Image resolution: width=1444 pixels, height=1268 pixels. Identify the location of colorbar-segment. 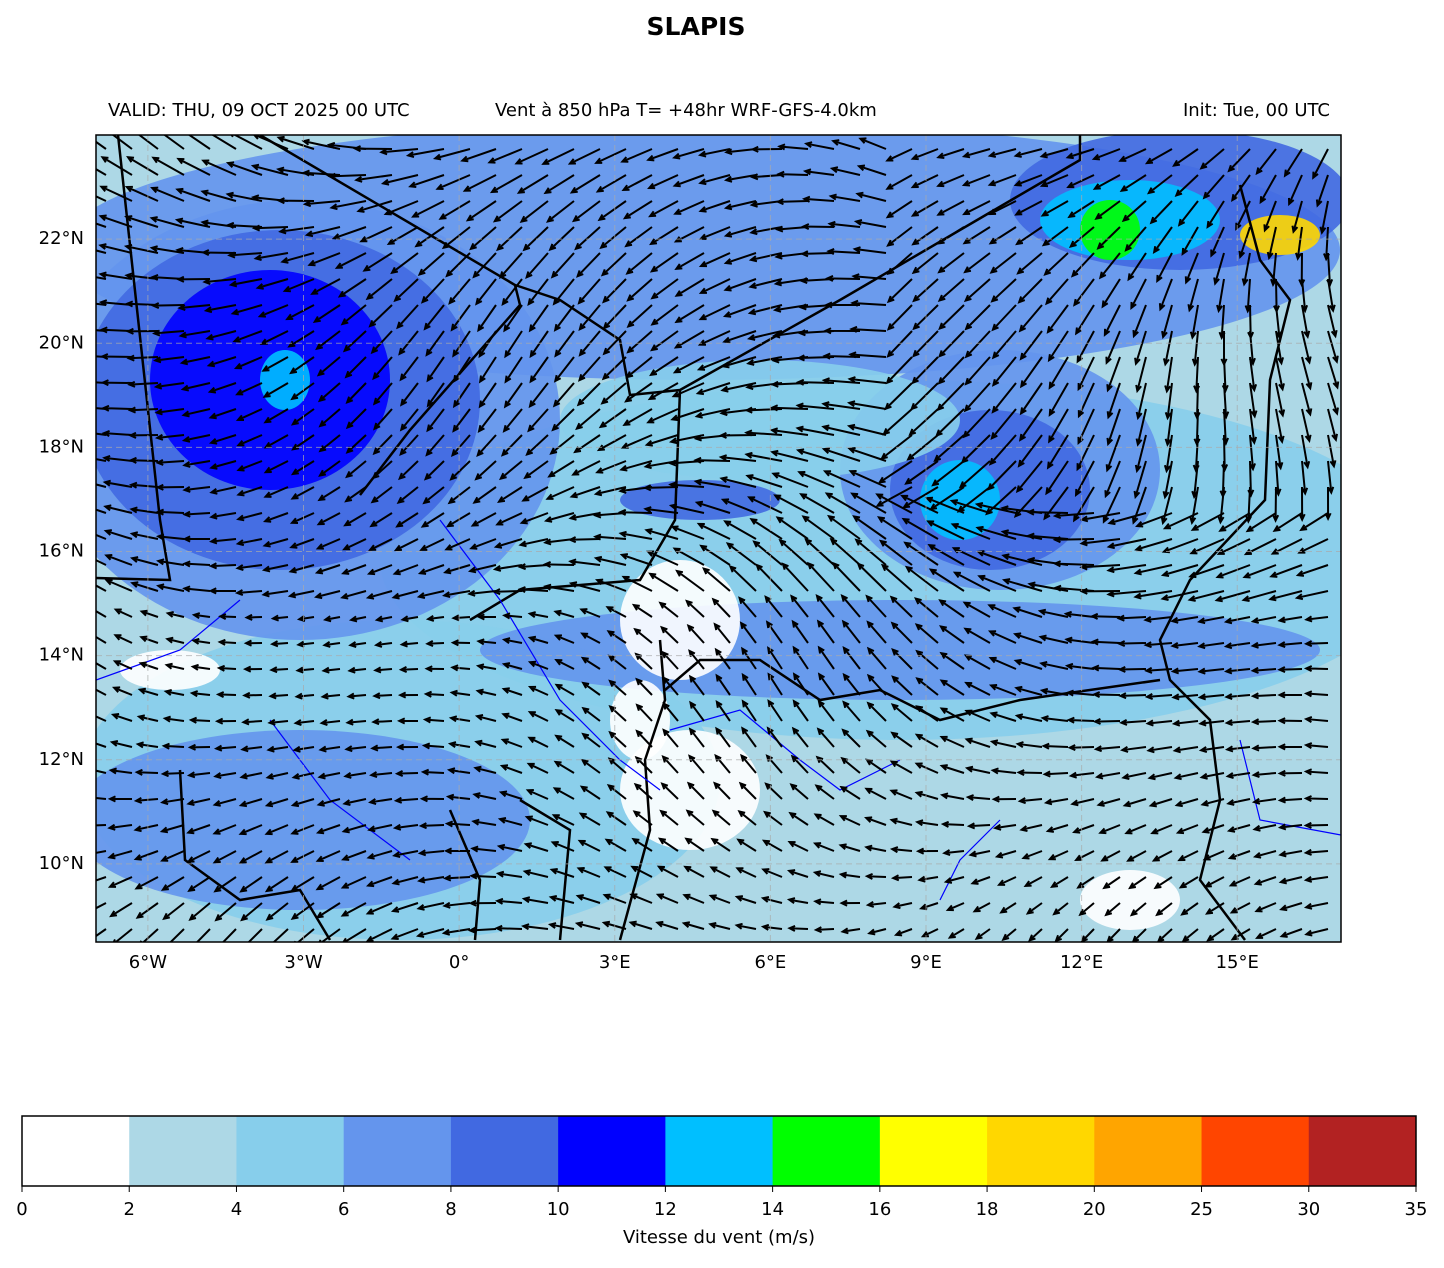
(1041, 1151).